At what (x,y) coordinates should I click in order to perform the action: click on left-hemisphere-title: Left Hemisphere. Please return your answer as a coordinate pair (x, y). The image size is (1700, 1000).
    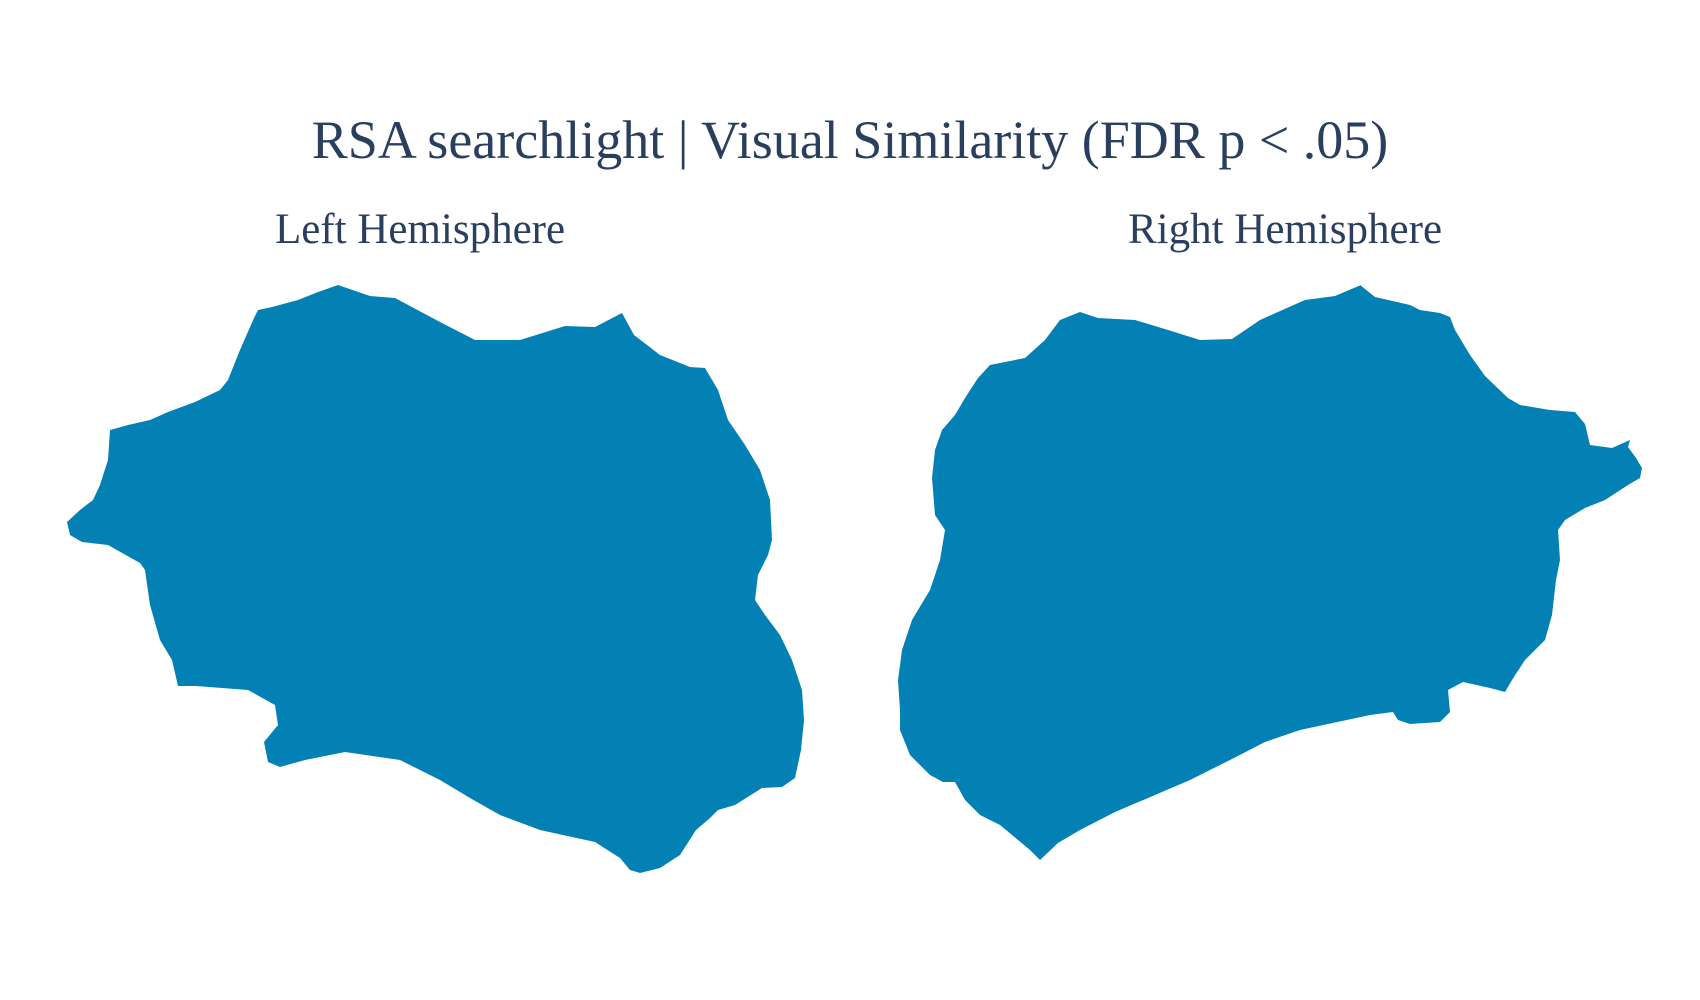
    Looking at the image, I should click on (420, 229).